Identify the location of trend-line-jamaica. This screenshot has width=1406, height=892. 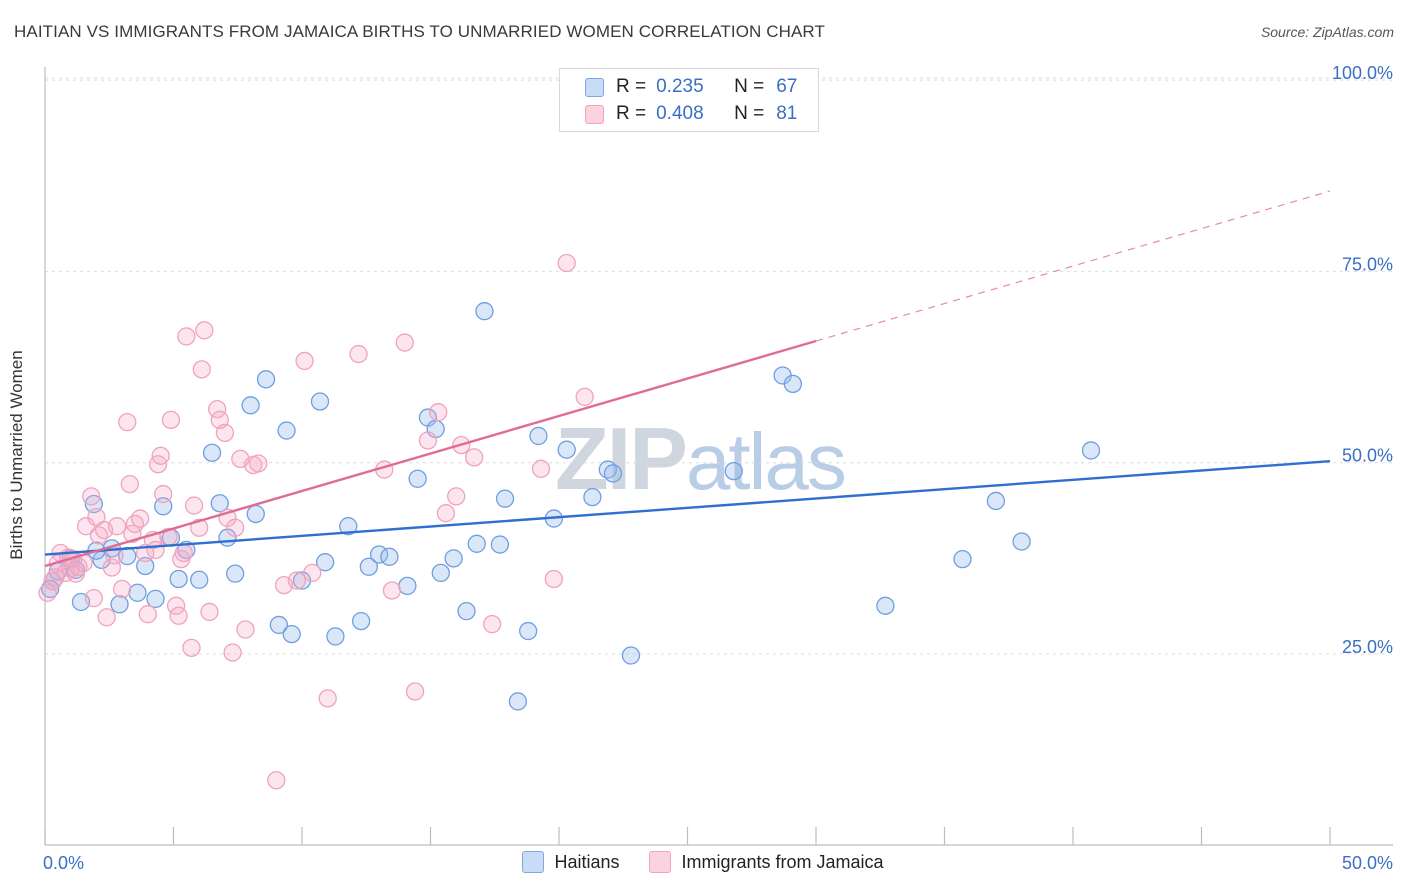
(430, 453).